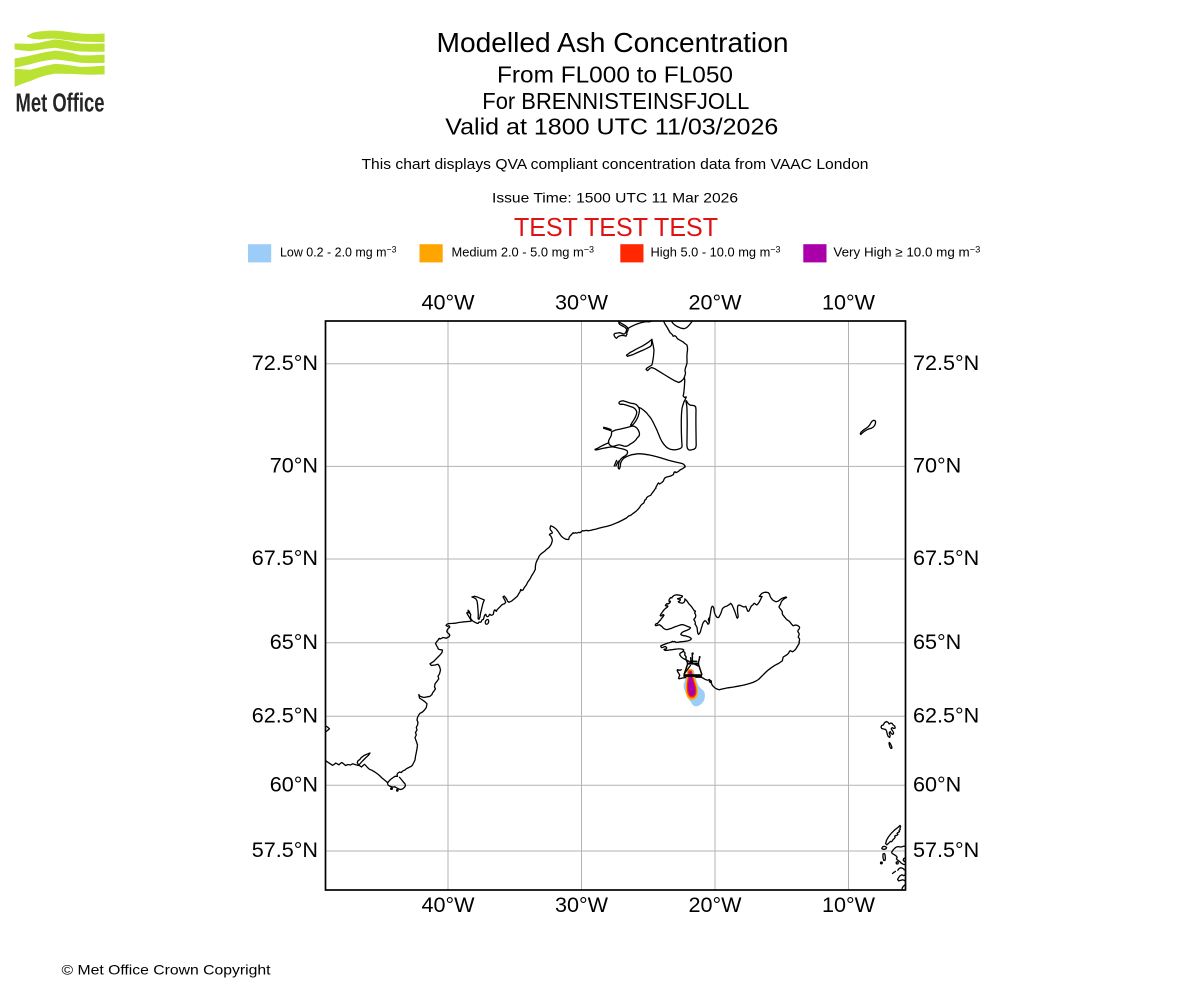 This screenshot has width=1200, height=1000. Describe the element at coordinates (615, 101) in the screenshot. I see `svg-text: For BRENNISTEINSFJOLL` at that location.